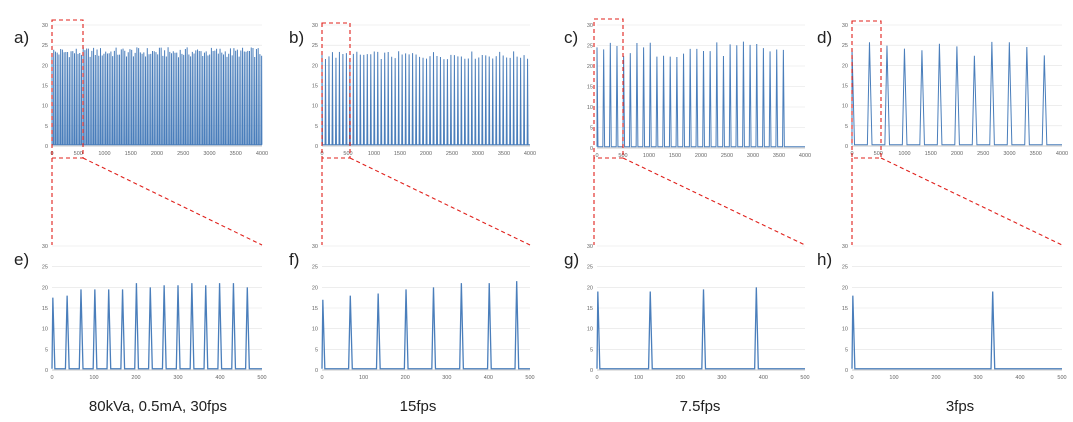 The image size is (1073, 422). Describe the element at coordinates (158, 406) in the screenshot. I see `caption-30fps: 80kVa, 0.5mA, 30fps` at that location.